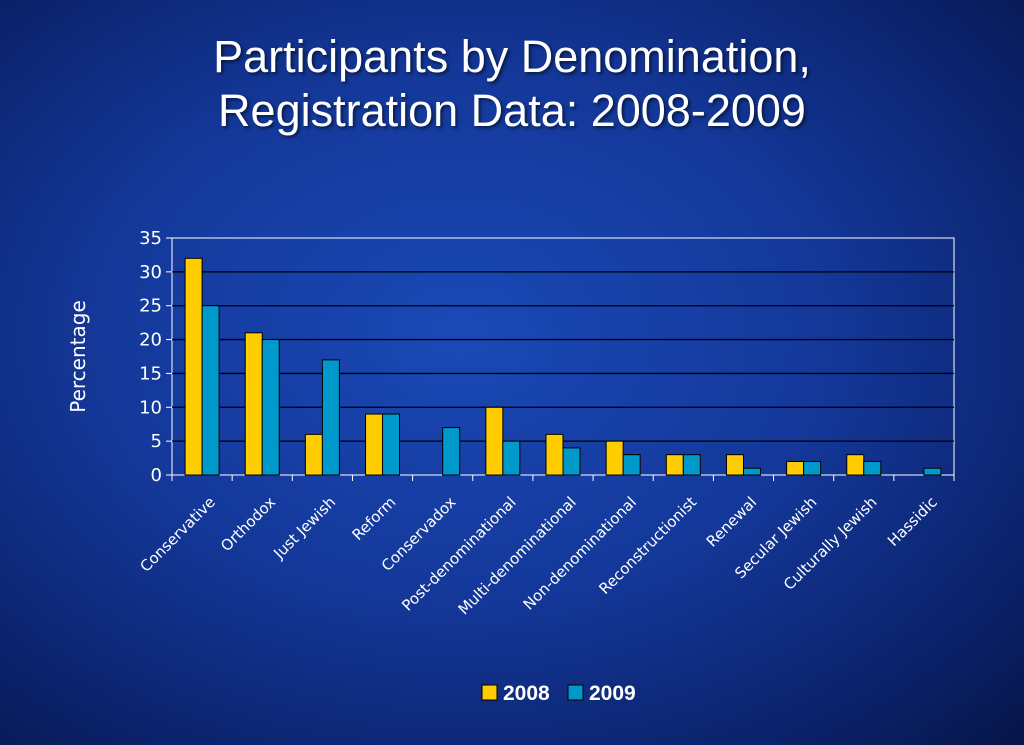 The width and height of the screenshot is (1024, 745). What do you see at coordinates (156, 475) in the screenshot?
I see `y-tick-label-0: 0` at bounding box center [156, 475].